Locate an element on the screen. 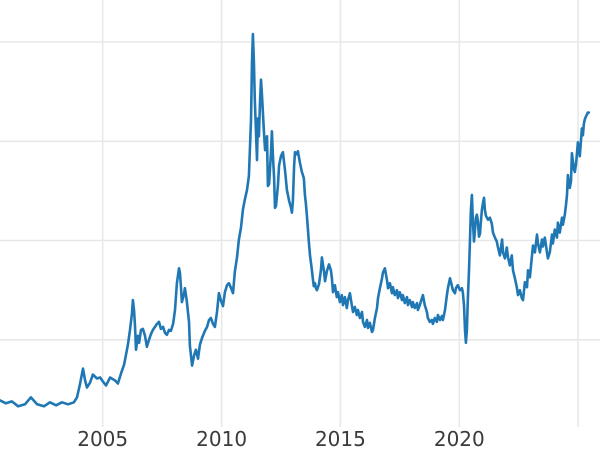 The width and height of the screenshot is (600, 450). x-tick-label: 2020 is located at coordinates (459, 438).